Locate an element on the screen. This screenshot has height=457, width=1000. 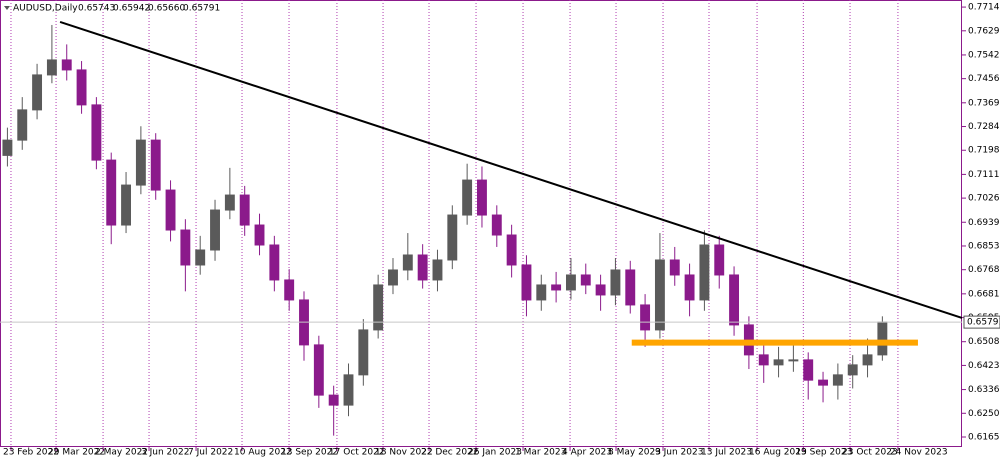
last-price-label: 0.65791 is located at coordinates (983, 323).